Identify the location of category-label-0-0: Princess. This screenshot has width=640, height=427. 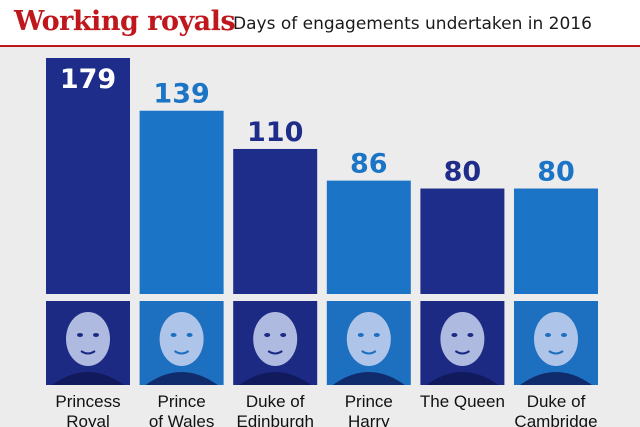
(87, 401).